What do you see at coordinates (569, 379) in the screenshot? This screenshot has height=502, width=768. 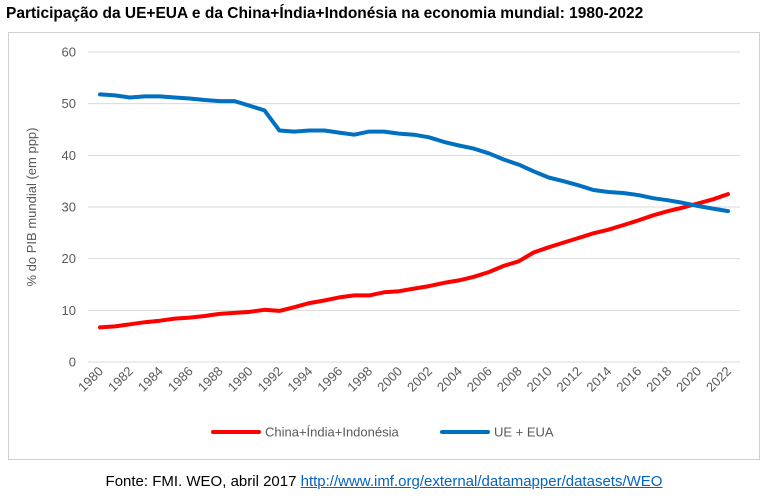 I see `x-tick-label: 2012` at bounding box center [569, 379].